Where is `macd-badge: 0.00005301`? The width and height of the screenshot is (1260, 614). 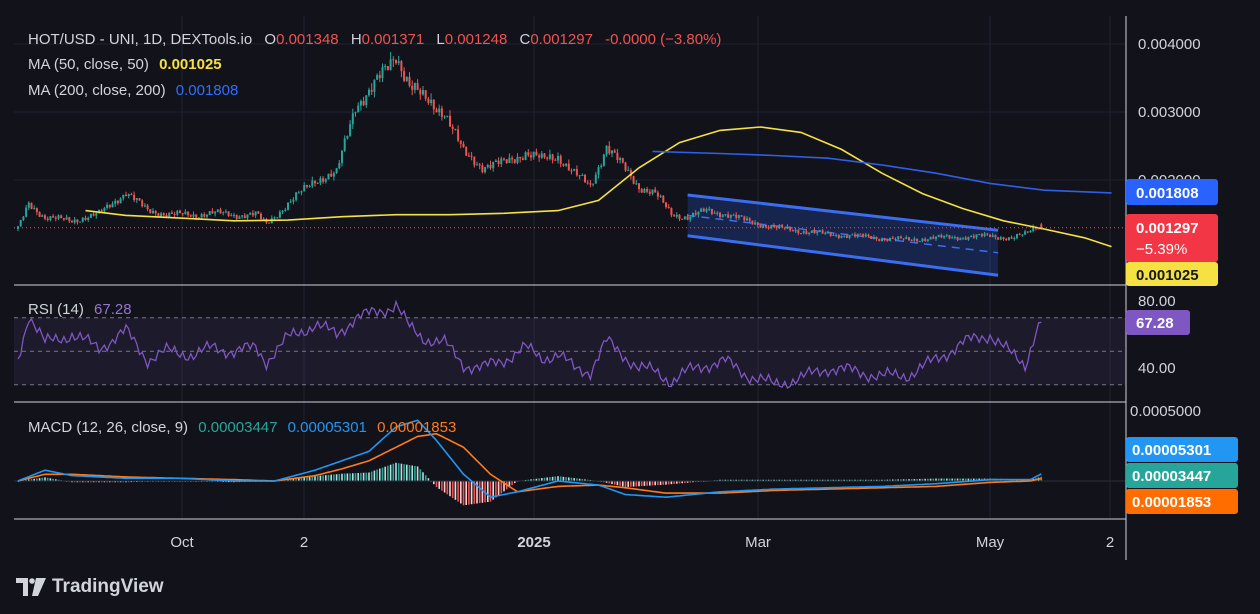
macd-badge: 0.00005301 is located at coordinates (1182, 449).